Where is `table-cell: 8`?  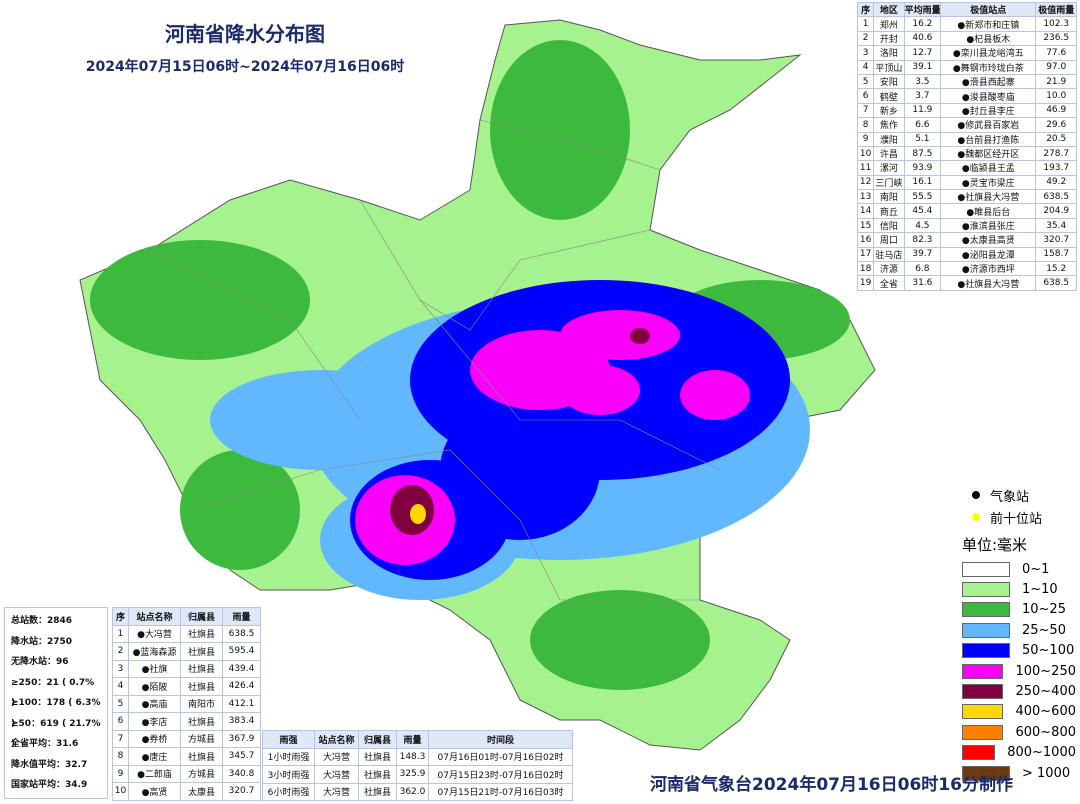
table-cell: 8 is located at coordinates (120, 756).